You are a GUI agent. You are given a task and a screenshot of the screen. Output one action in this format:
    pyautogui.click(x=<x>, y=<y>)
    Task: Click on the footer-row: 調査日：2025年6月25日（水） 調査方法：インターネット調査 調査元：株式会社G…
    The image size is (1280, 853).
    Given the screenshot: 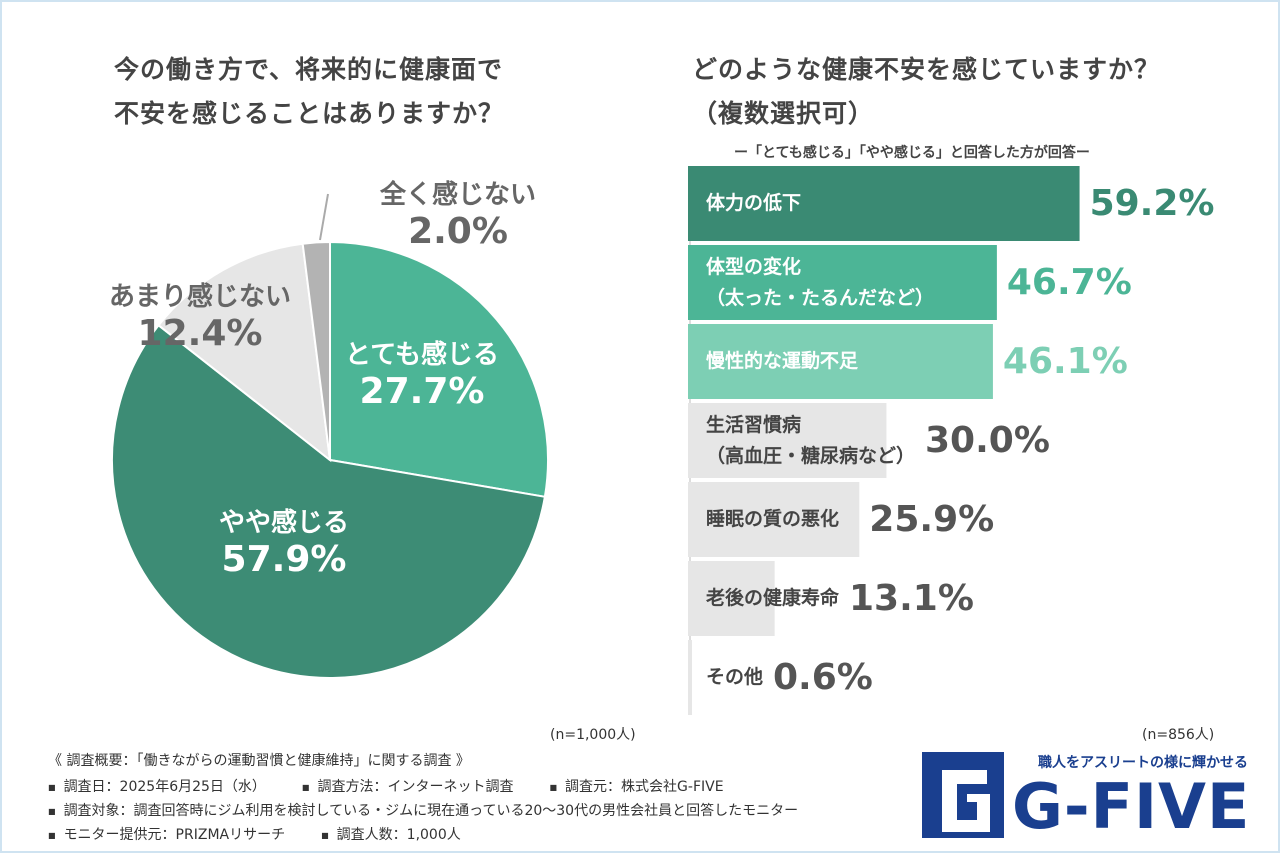 What is the action you would take?
    pyautogui.click(x=441, y=788)
    